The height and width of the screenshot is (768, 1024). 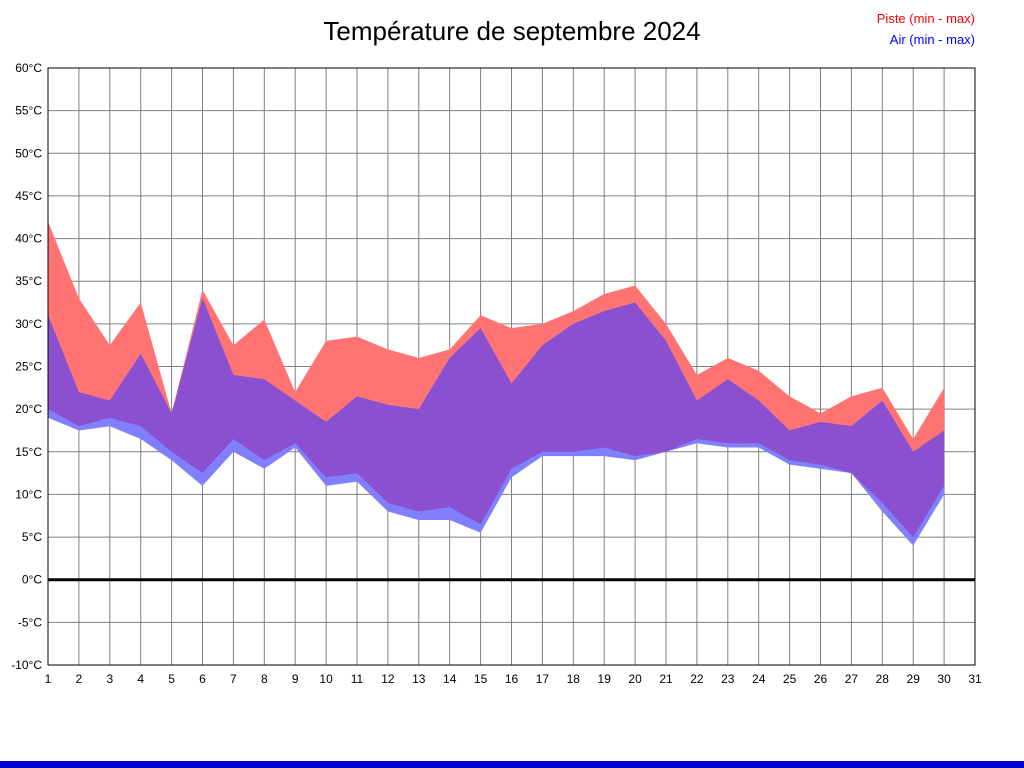 What do you see at coordinates (28, 196) in the screenshot?
I see `y-axis-tick-label: 45°C` at bounding box center [28, 196].